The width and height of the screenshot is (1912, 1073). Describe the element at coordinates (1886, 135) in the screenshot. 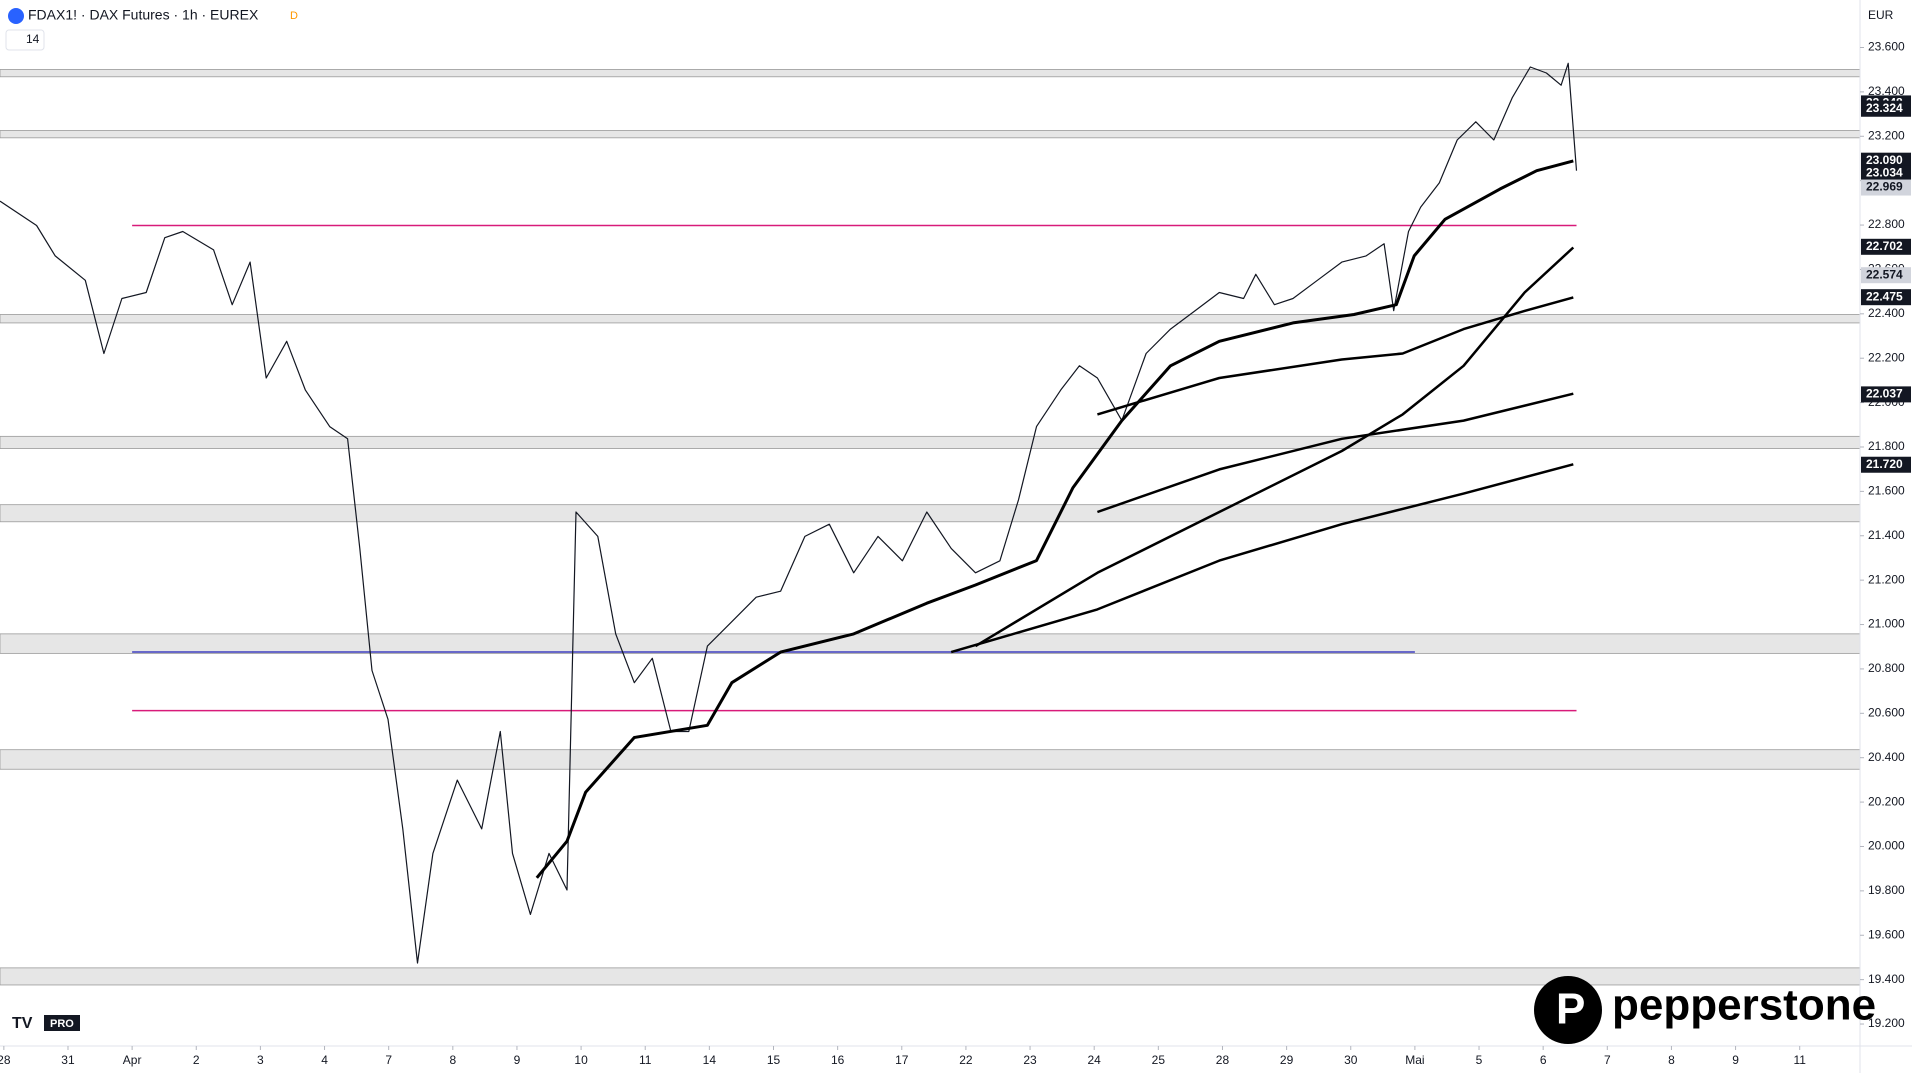

I see `y-tick-label: 23.200` at that location.